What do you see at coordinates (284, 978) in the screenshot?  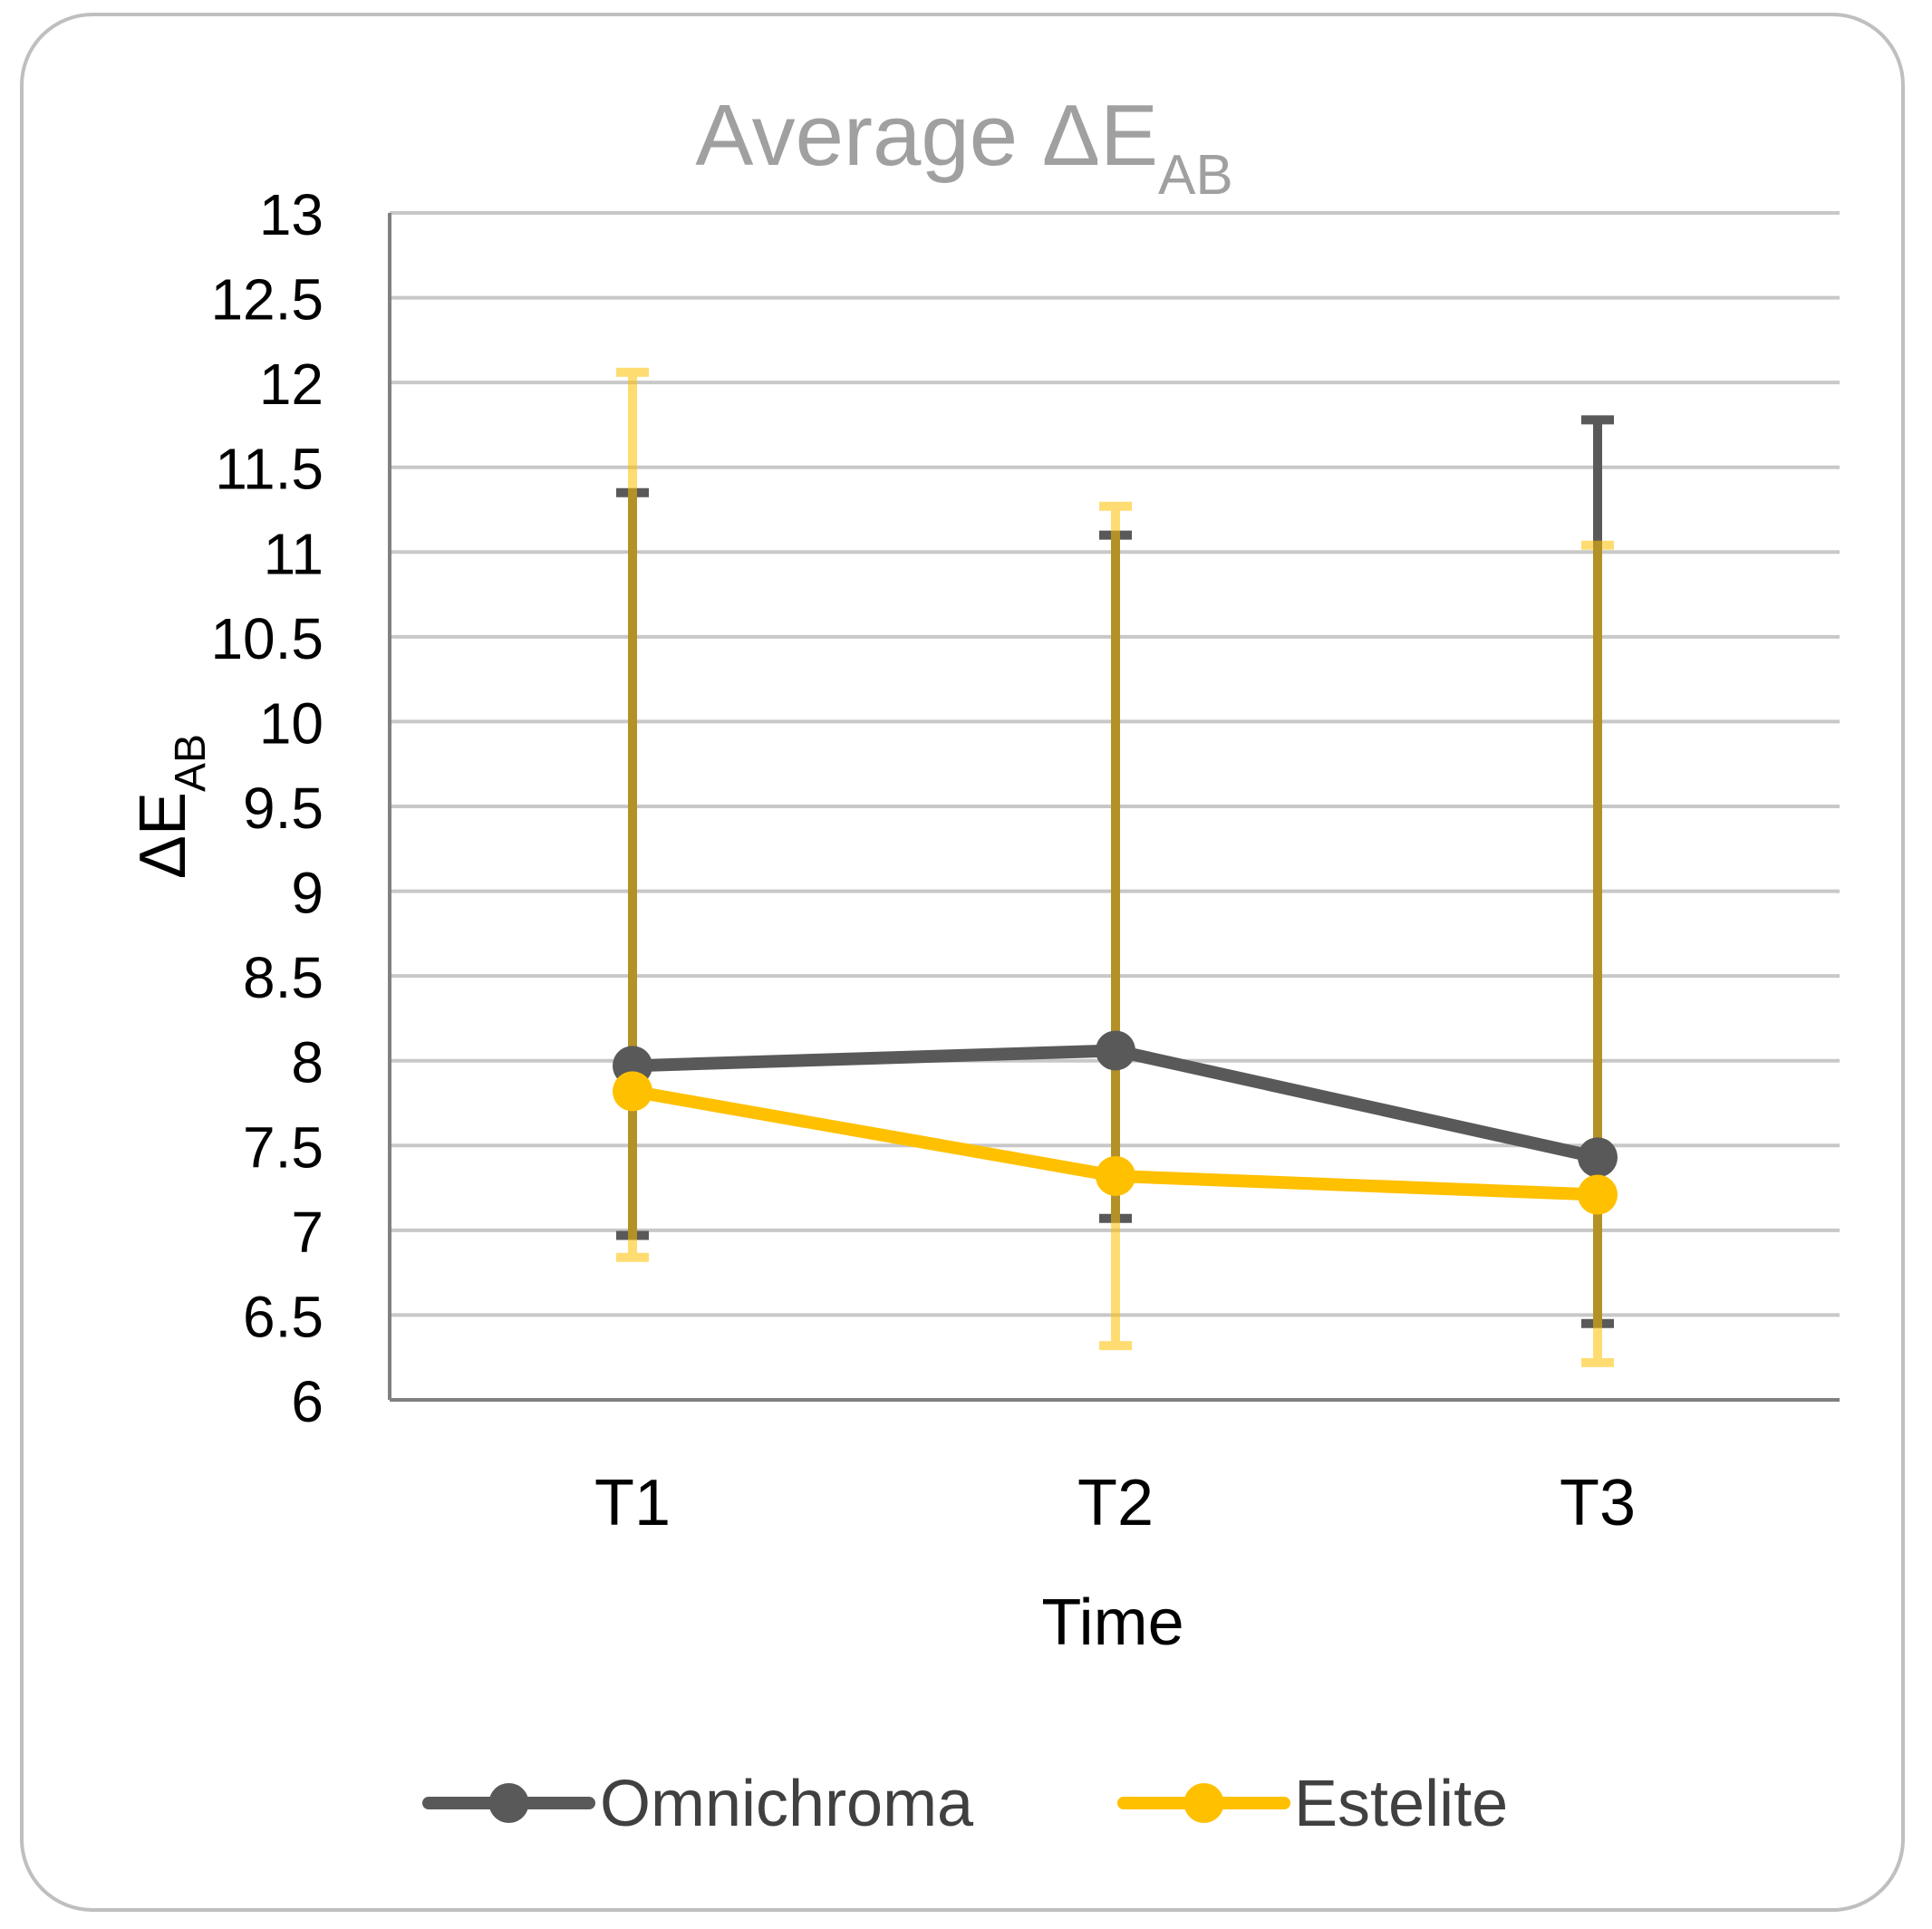 I see `y-tick-label: 8.5` at bounding box center [284, 978].